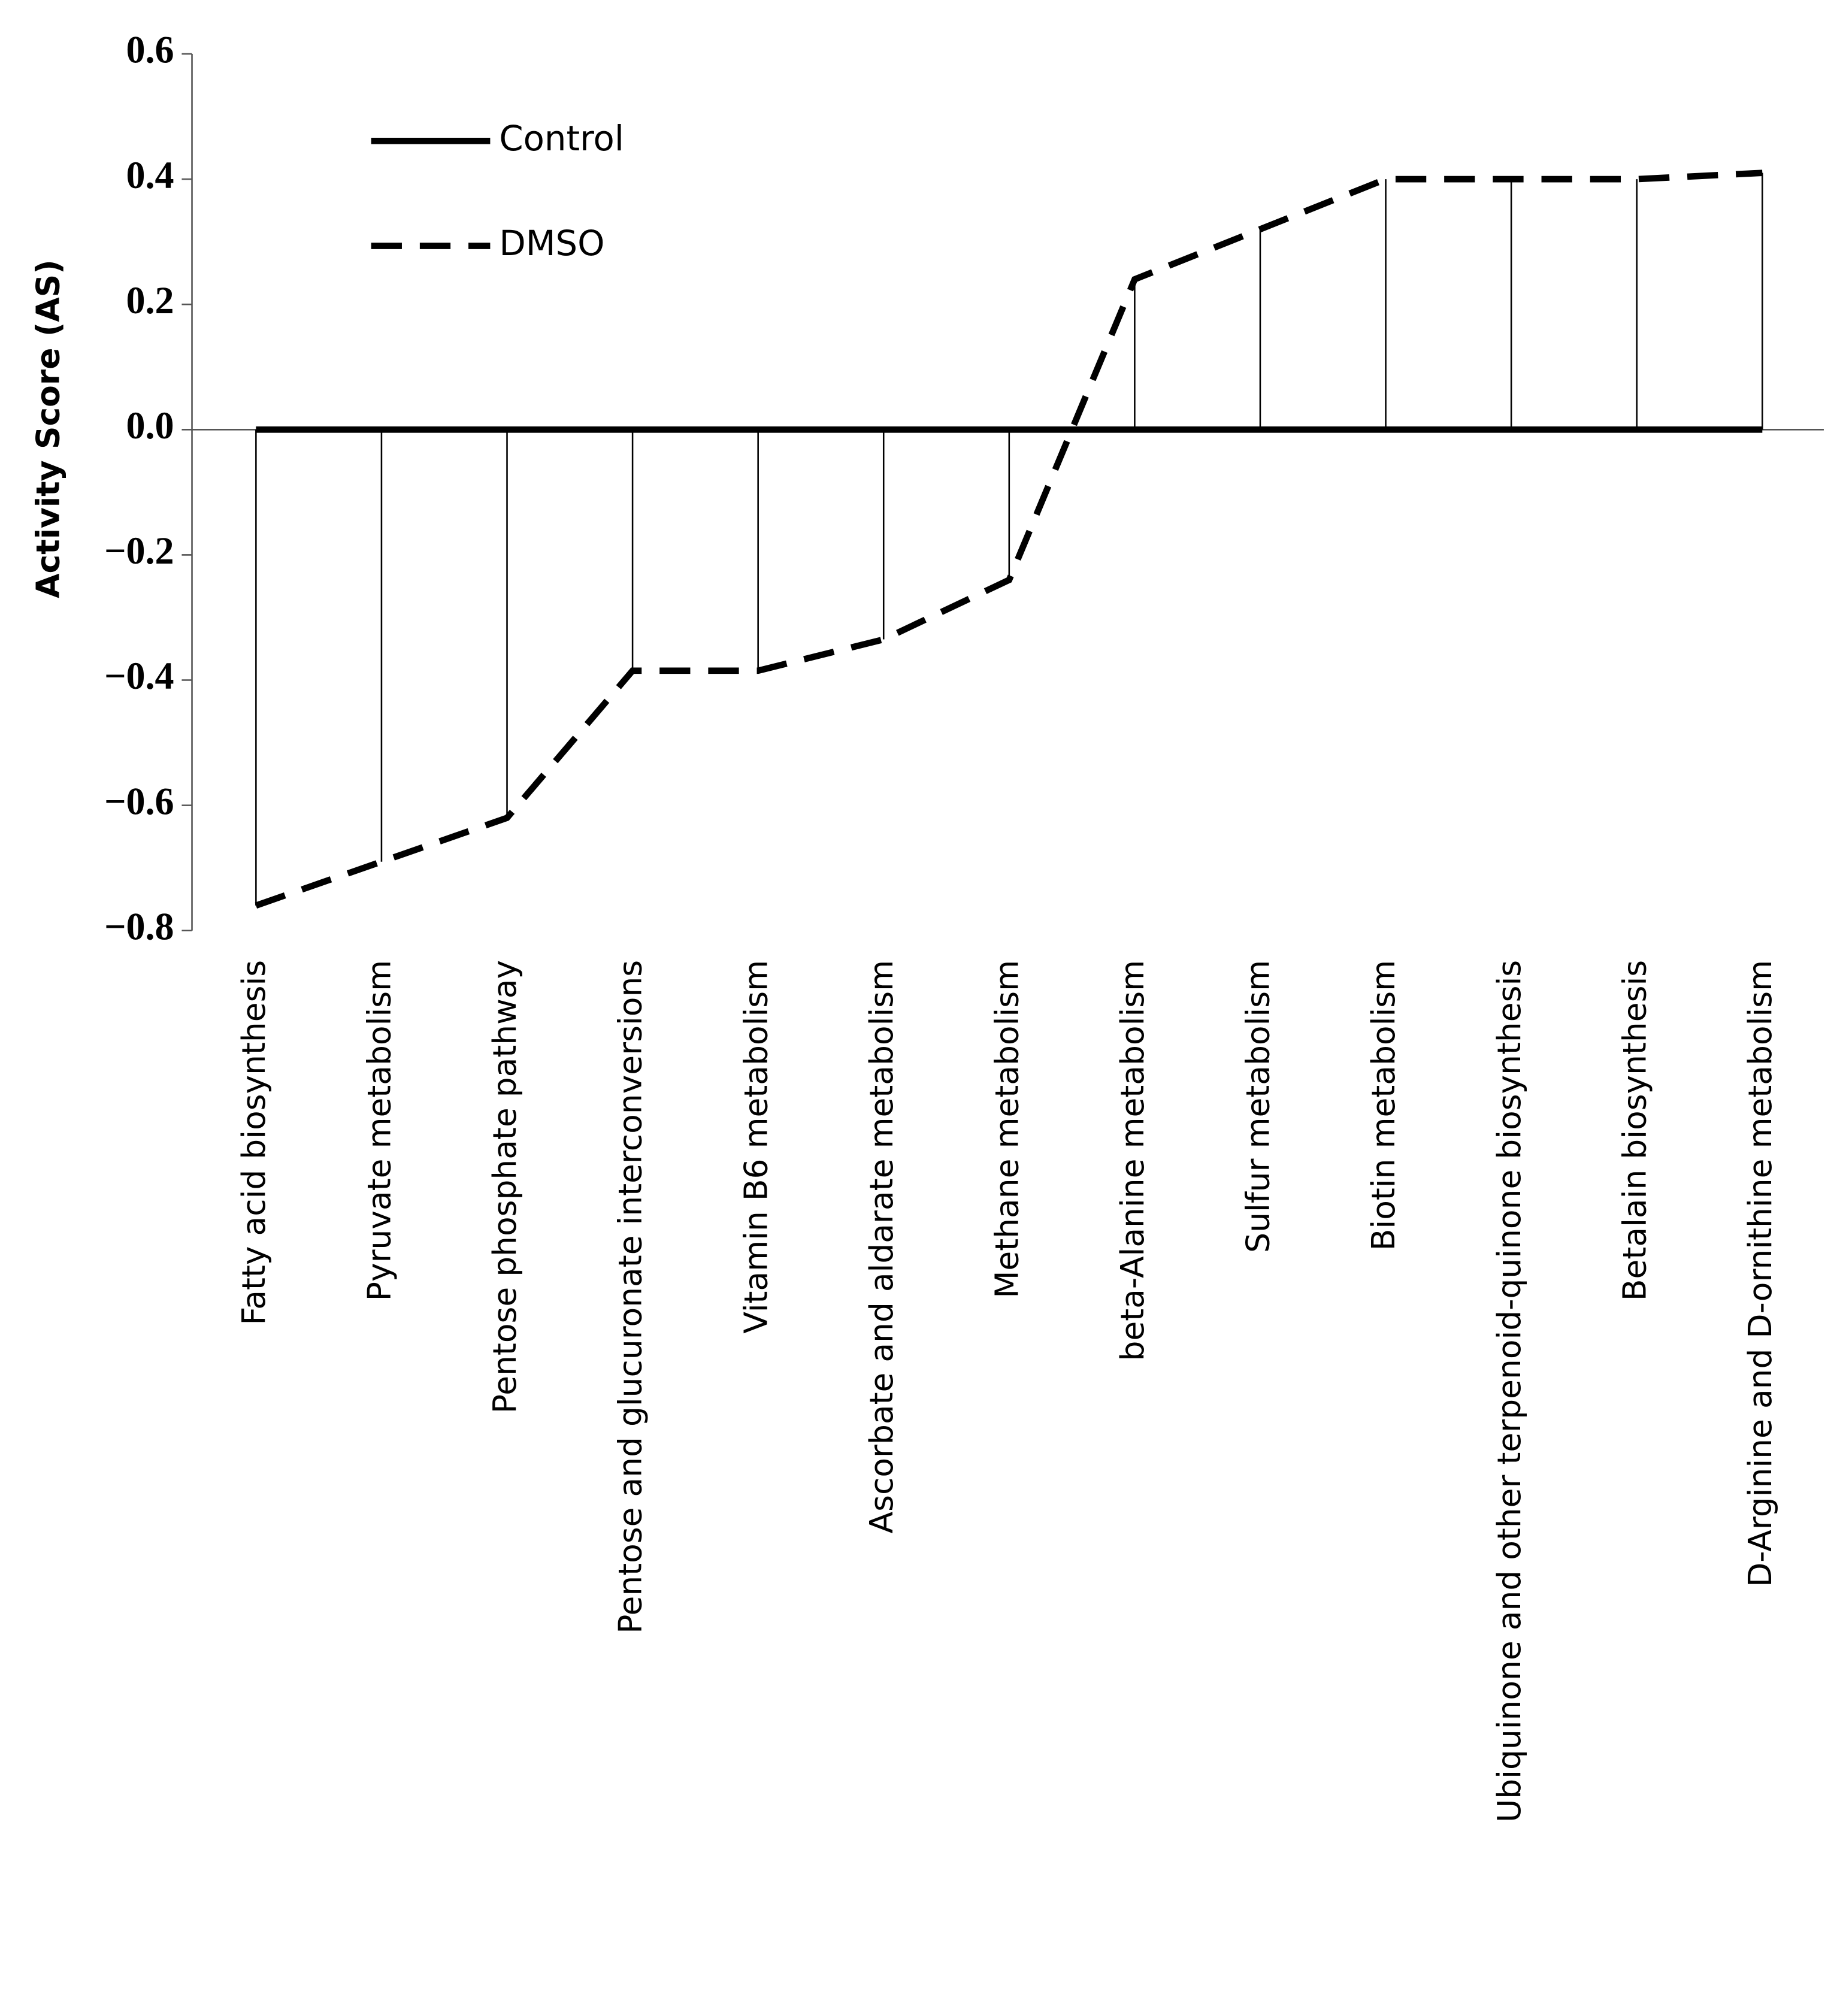 The height and width of the screenshot is (2016, 1843). What do you see at coordinates (1634, 1130) in the screenshot?
I see `x-tick-label: Betalain biosynthesis` at bounding box center [1634, 1130].